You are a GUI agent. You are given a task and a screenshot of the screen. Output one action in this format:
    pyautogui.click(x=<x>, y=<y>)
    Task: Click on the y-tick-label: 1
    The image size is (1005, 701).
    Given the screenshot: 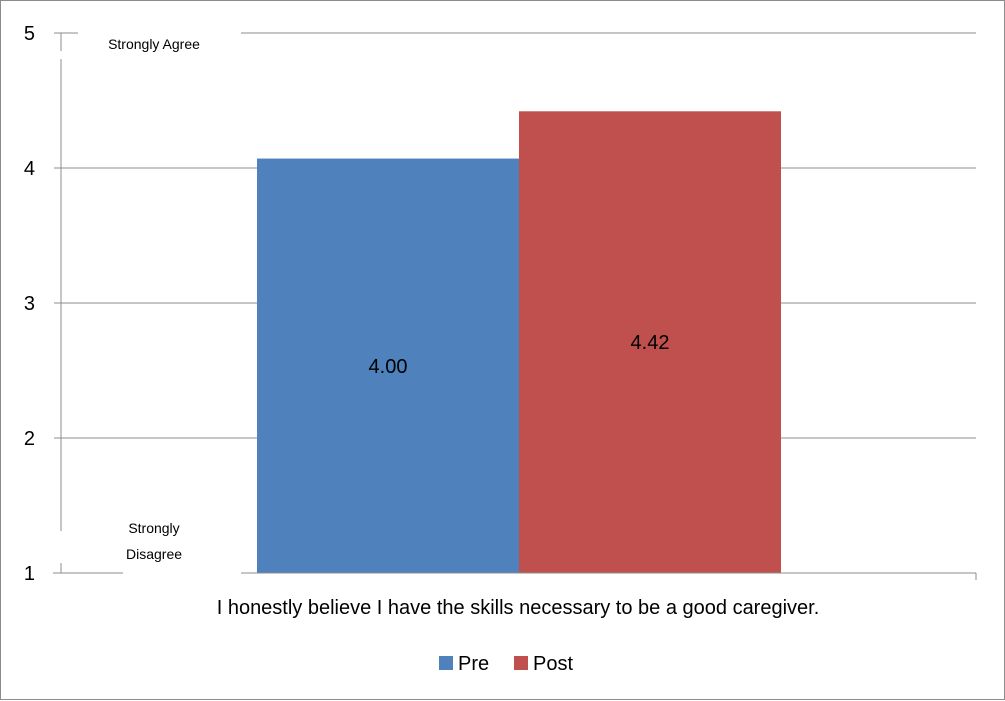 What is the action you would take?
    pyautogui.click(x=29, y=574)
    